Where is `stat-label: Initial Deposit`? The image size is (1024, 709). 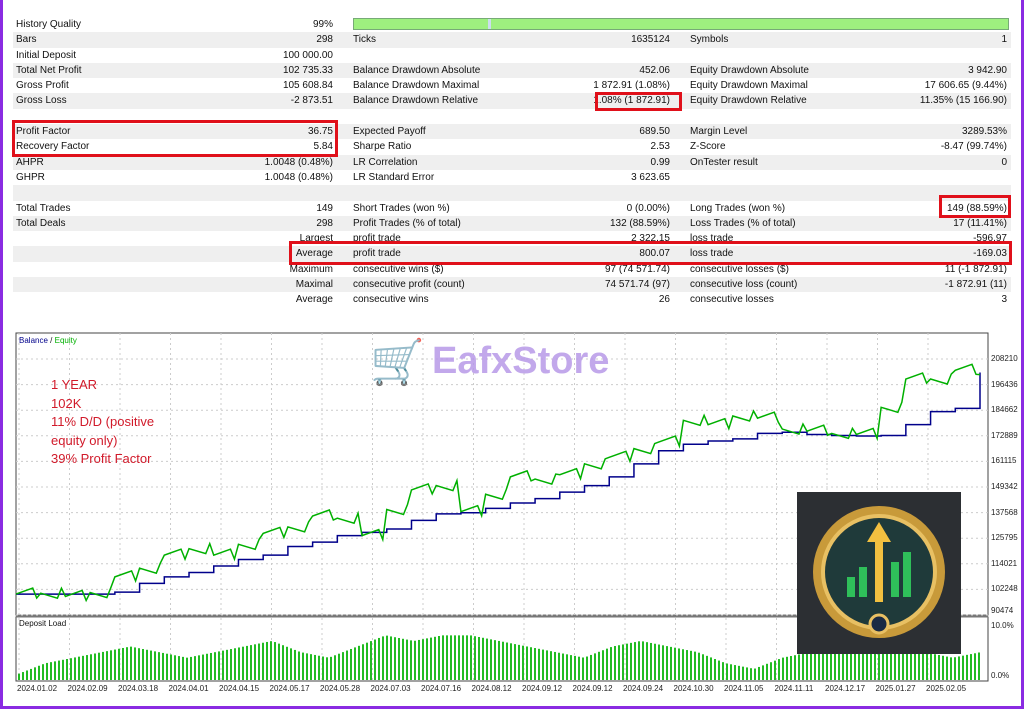 stat-label: Initial Deposit is located at coordinates (46, 55).